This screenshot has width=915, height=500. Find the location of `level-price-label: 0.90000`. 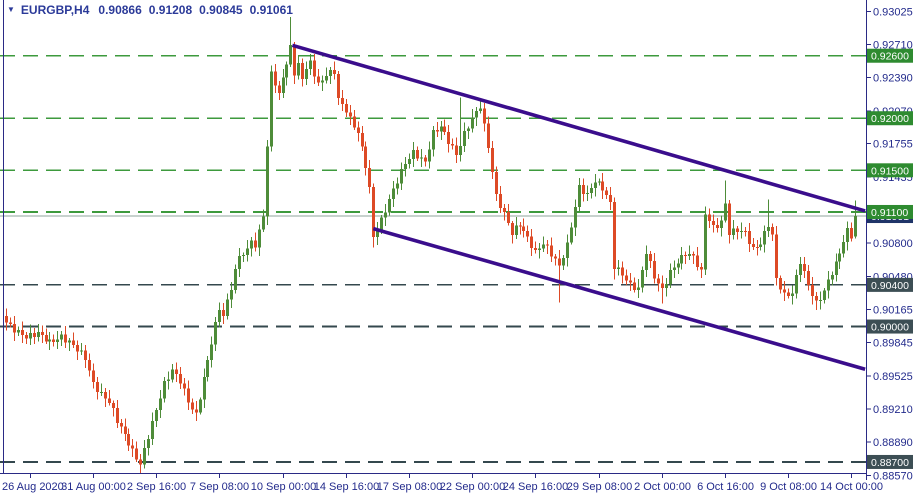

level-price-label: 0.90000 is located at coordinates (890, 326).